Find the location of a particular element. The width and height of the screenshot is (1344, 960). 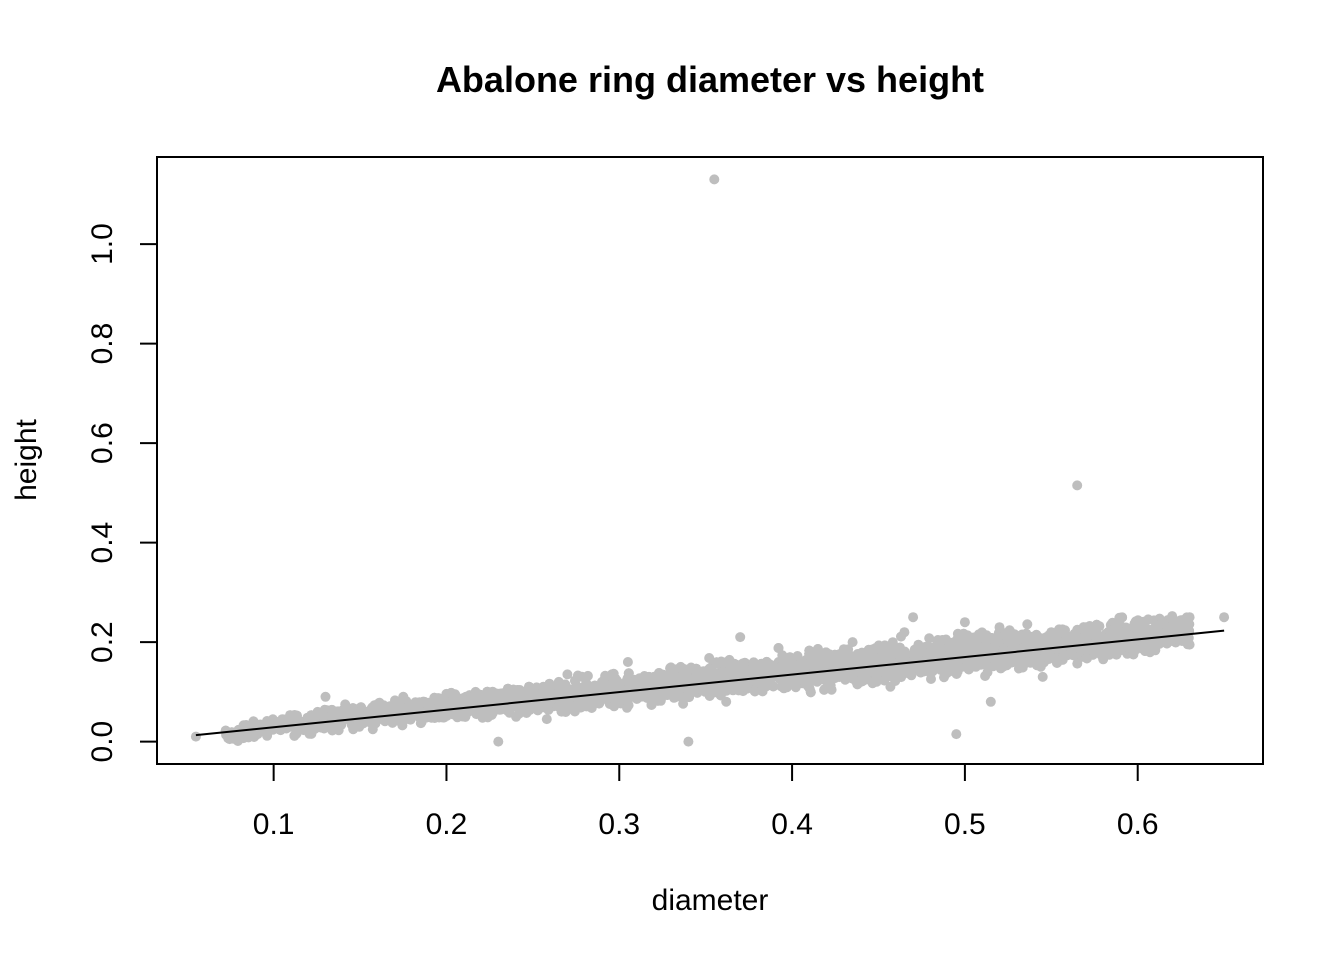

y-tick-label: 0.2 is located at coordinates (102, 642).